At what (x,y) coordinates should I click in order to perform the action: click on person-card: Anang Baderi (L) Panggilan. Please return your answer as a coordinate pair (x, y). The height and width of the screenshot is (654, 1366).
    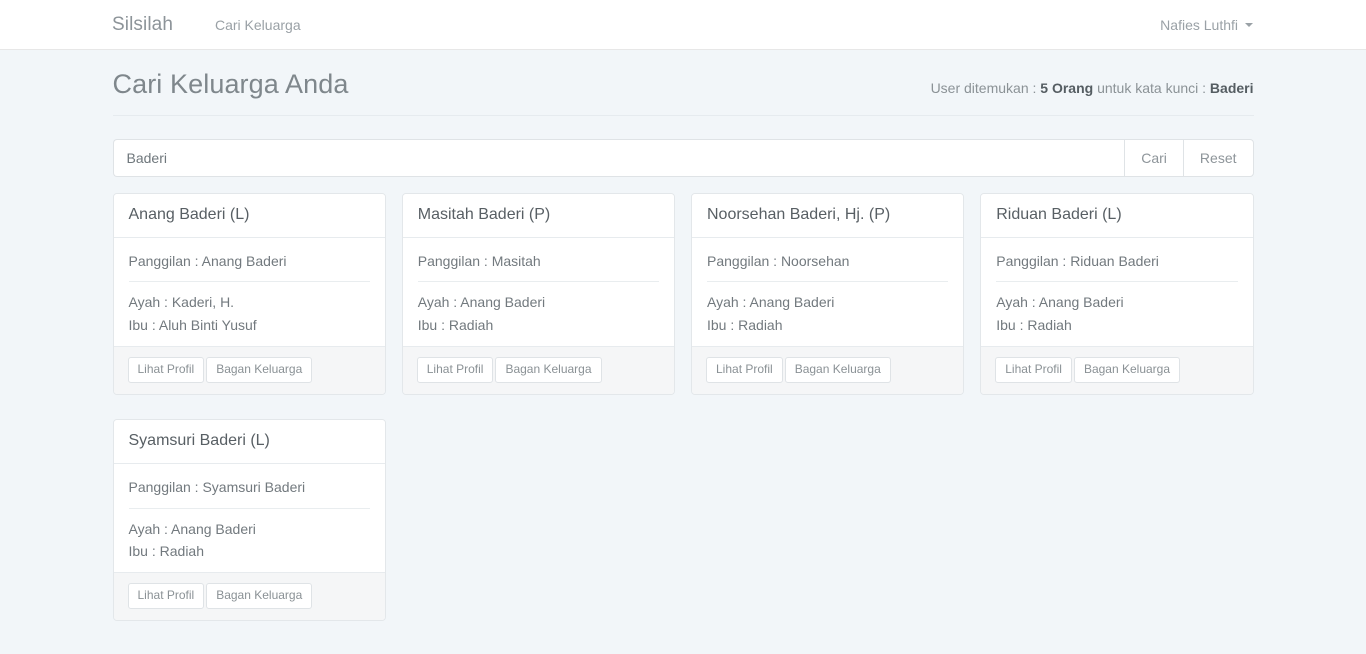
    Looking at the image, I should click on (249, 294).